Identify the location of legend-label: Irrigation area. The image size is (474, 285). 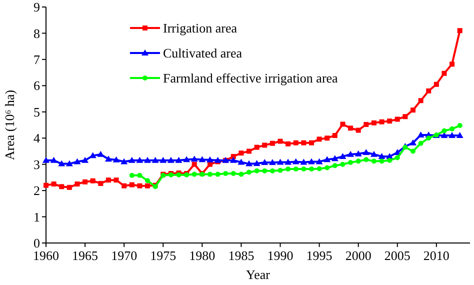
(200, 28).